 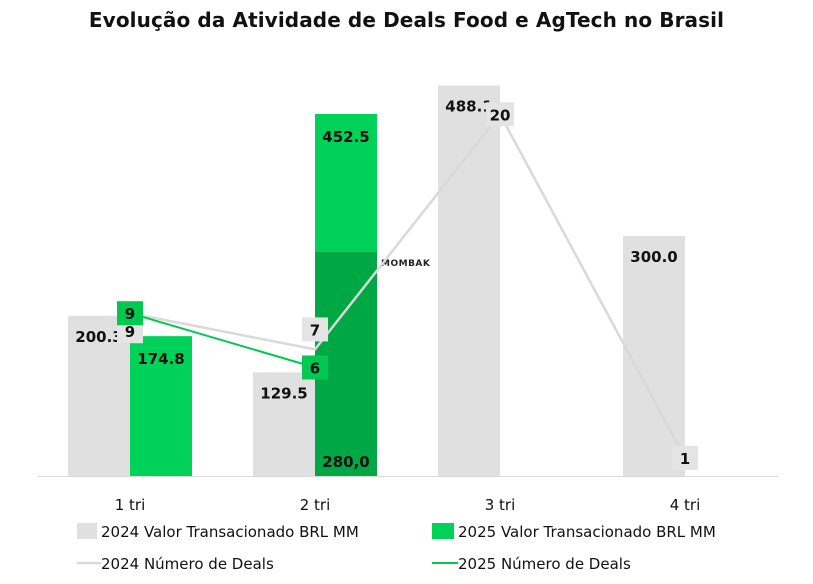 I want to click on bar-label-2024-1: 200.3, so click(x=98, y=337).